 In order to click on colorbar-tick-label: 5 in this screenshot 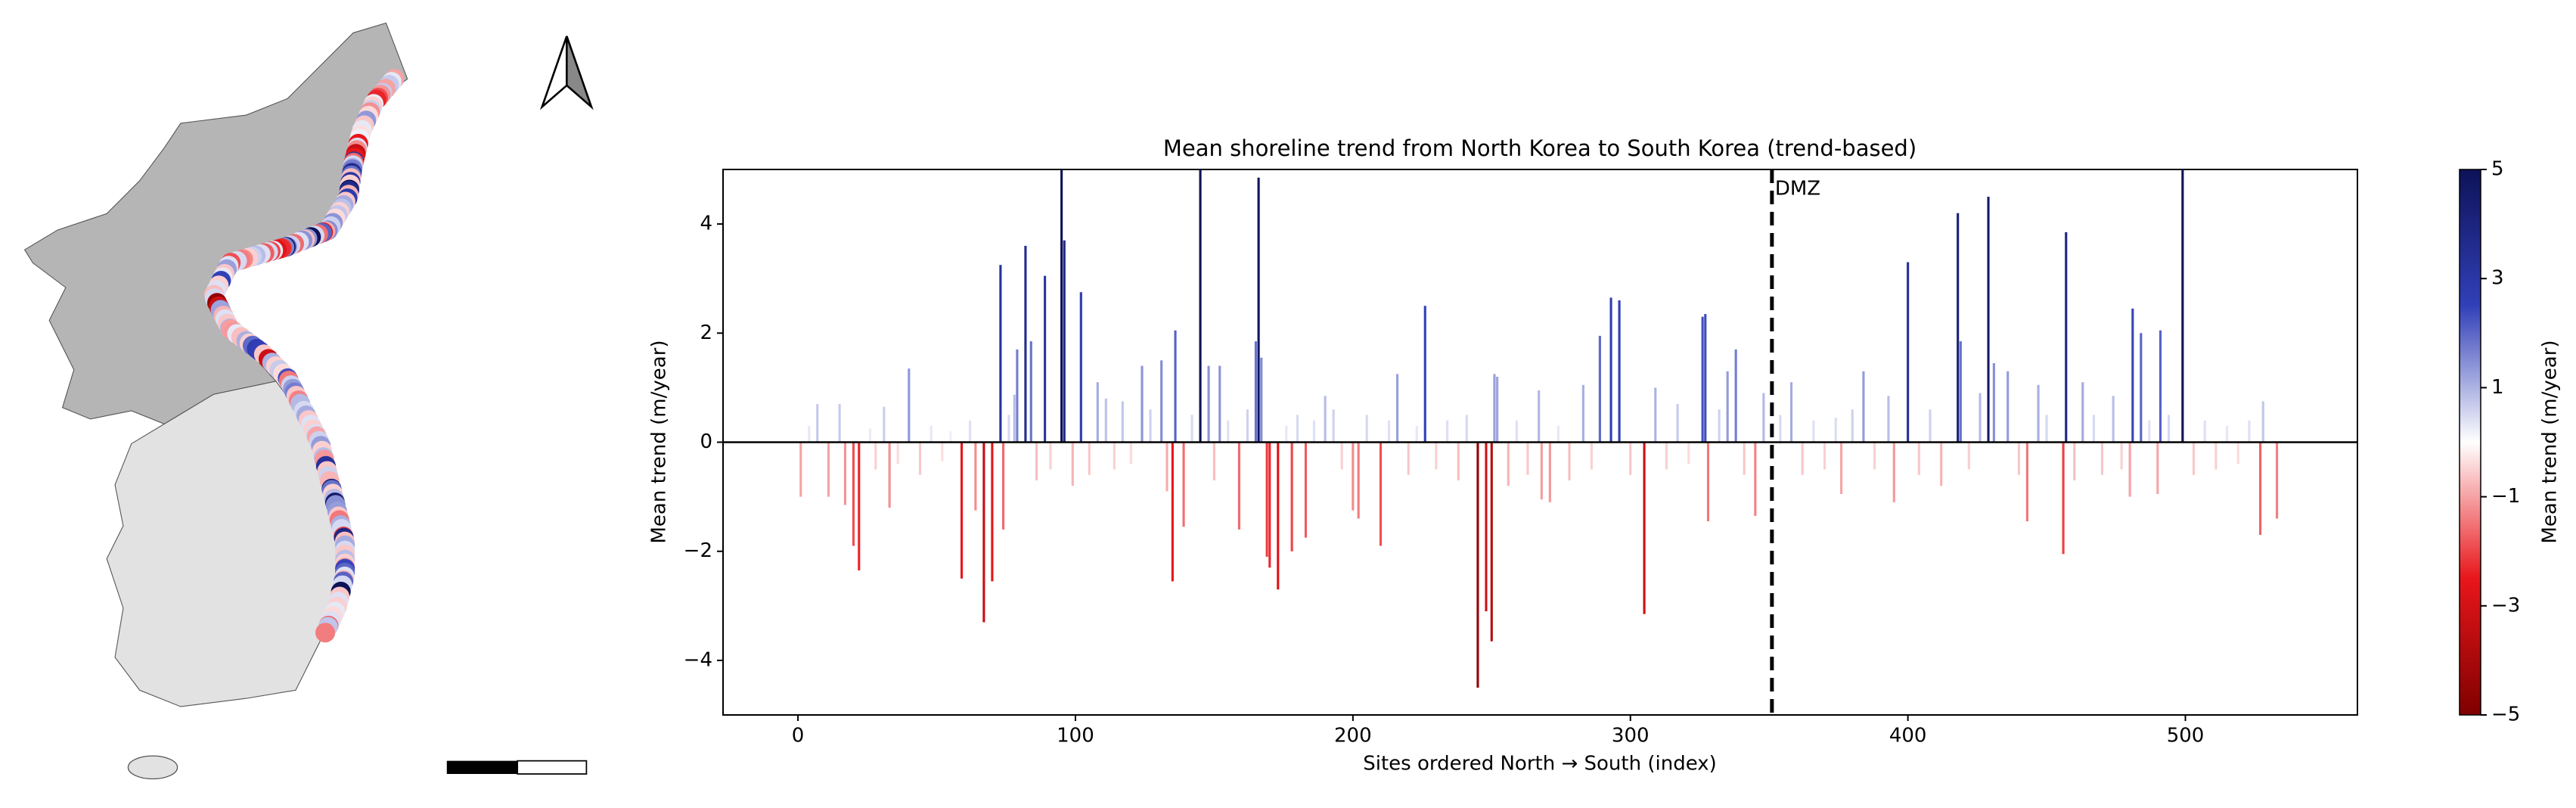, I will do `click(2497, 169)`.